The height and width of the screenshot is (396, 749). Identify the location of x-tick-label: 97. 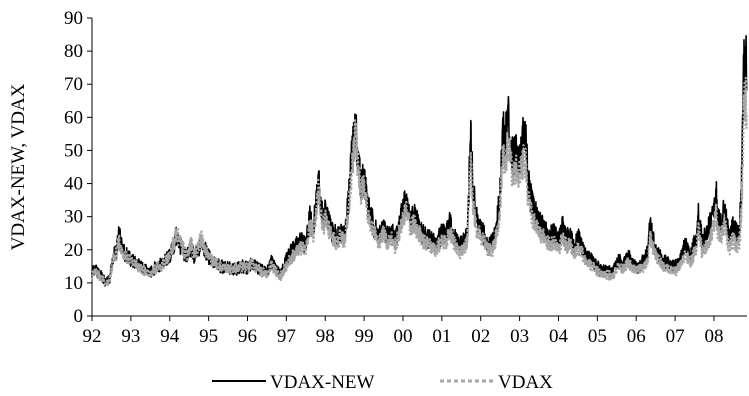
(286, 336).